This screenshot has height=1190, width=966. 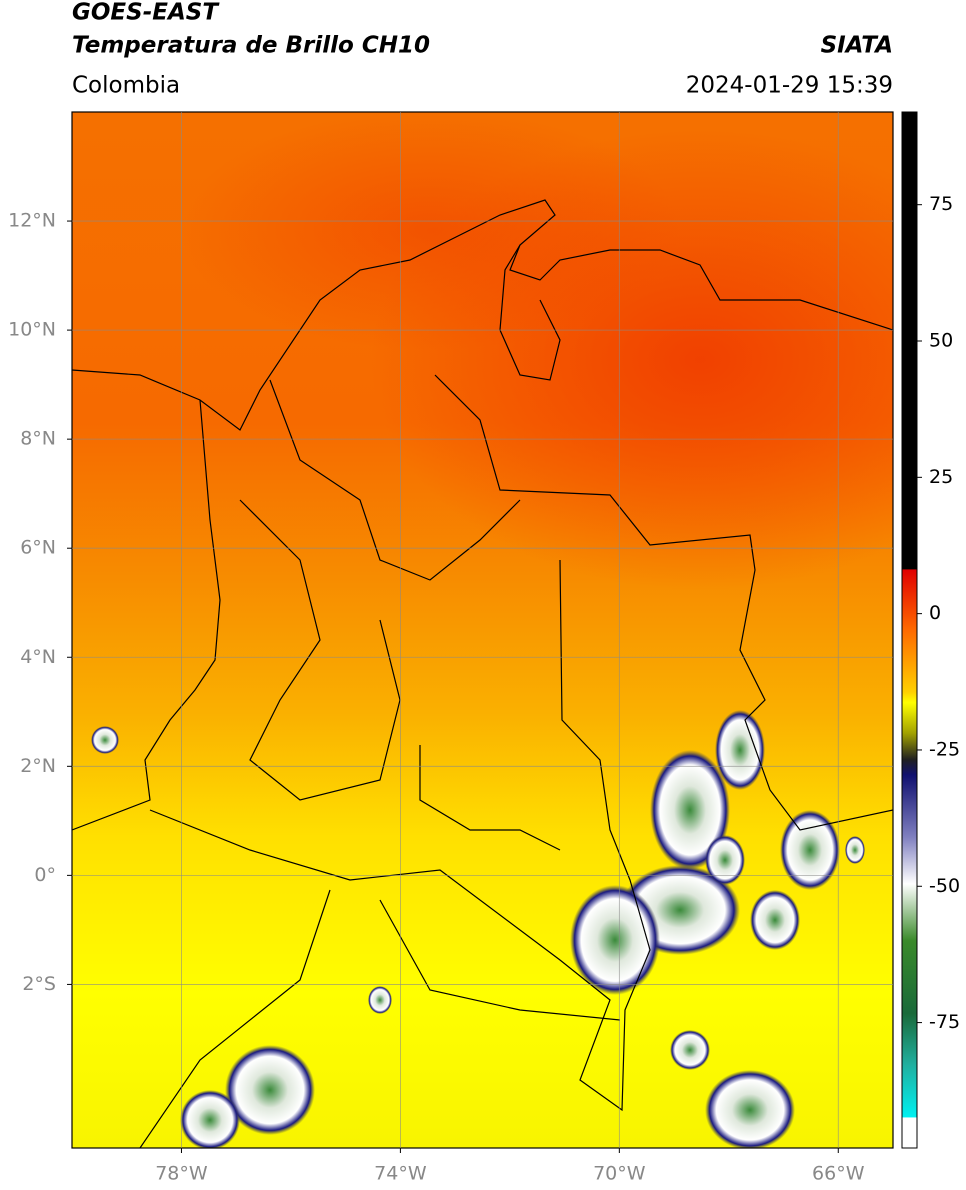 I want to click on timestamp: 2024-01-29 15:39, so click(x=789, y=86).